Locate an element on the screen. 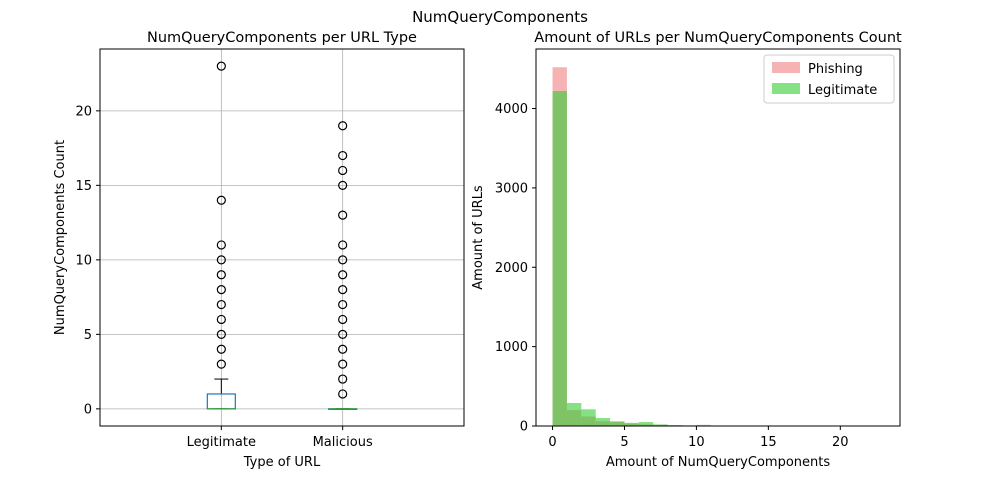 Image resolution: width=1000 pixels, height=500 pixels. y-tick-label: 3000 is located at coordinates (511, 188).